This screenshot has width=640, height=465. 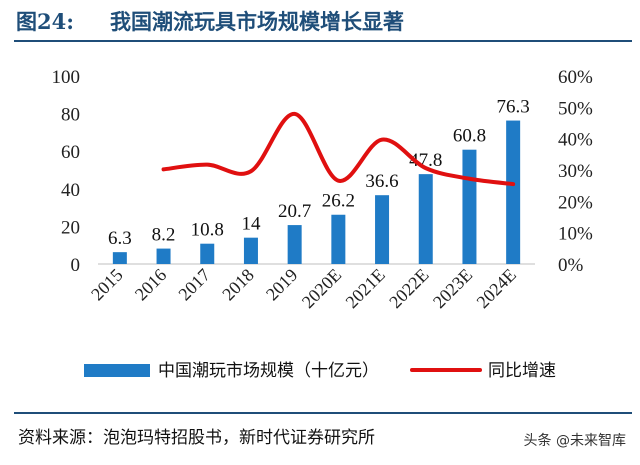 What do you see at coordinates (120, 238) in the screenshot?
I see `bar-value-label: 6.3` at bounding box center [120, 238].